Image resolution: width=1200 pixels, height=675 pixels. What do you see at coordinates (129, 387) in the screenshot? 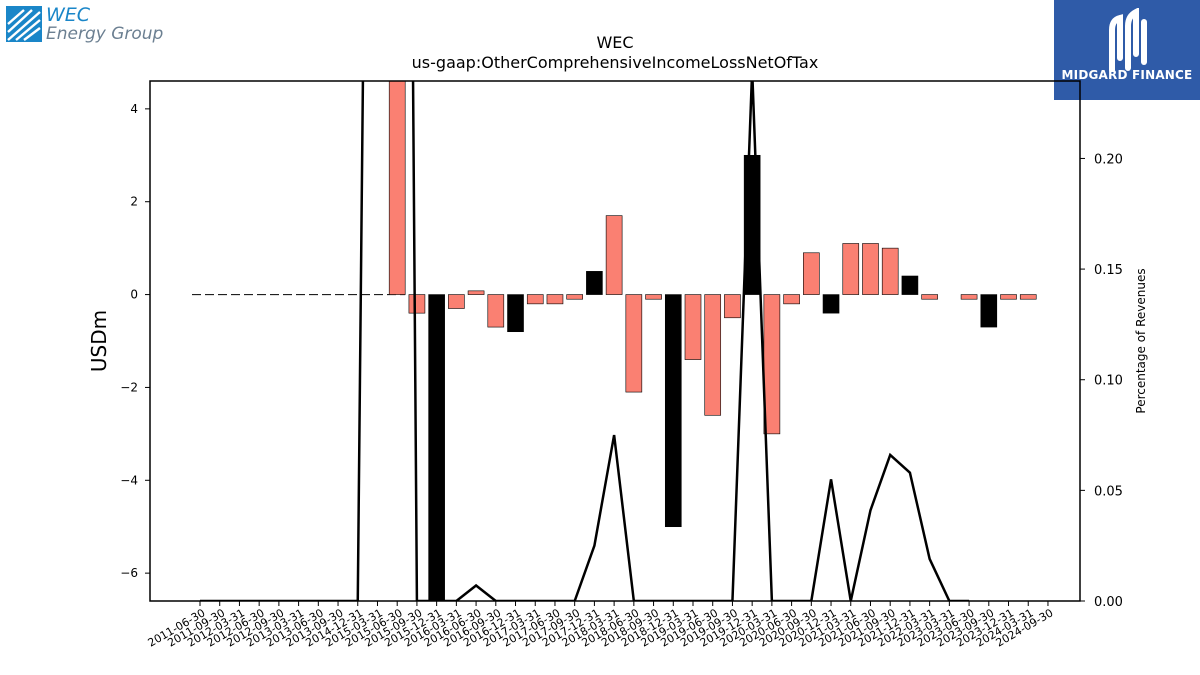
I see `y-tick-label: −2` at bounding box center [129, 387].